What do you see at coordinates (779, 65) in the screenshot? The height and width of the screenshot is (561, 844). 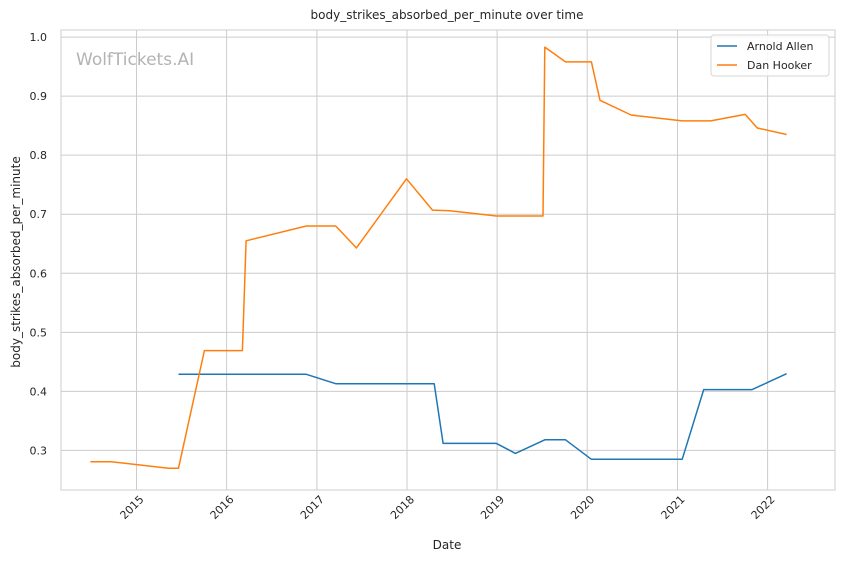 I see `legend-label-2: Dan Hooker` at bounding box center [779, 65].